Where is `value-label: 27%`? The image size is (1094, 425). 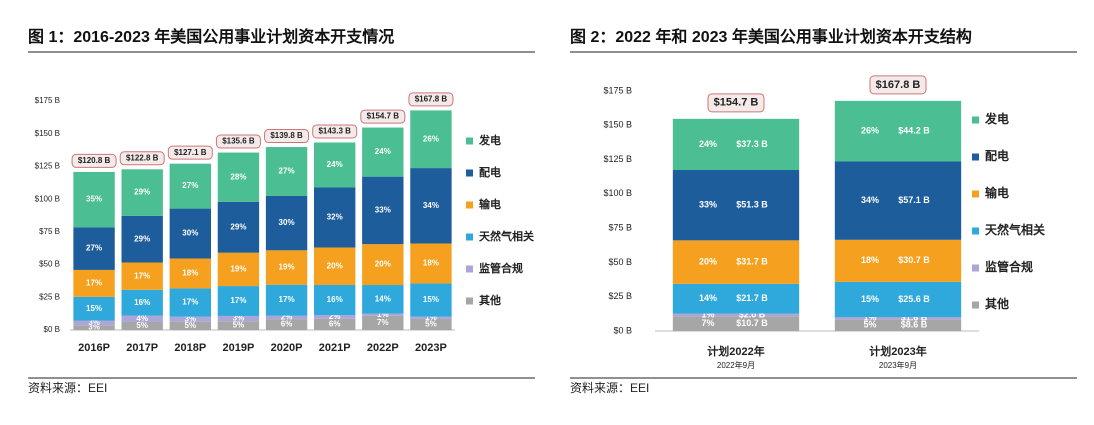 value-label: 27% is located at coordinates (190, 185).